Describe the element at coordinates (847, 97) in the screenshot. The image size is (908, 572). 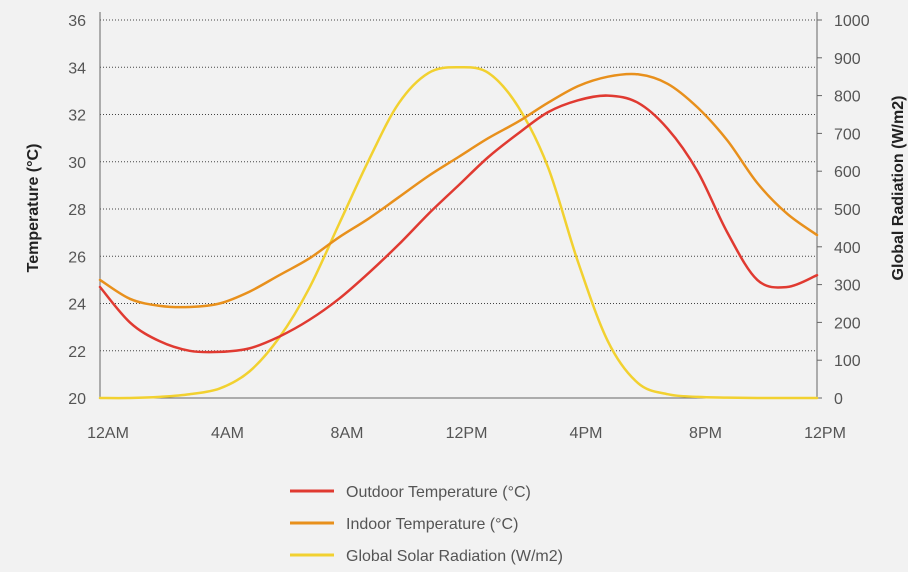
I see `y-right-tick-label: 800` at that location.